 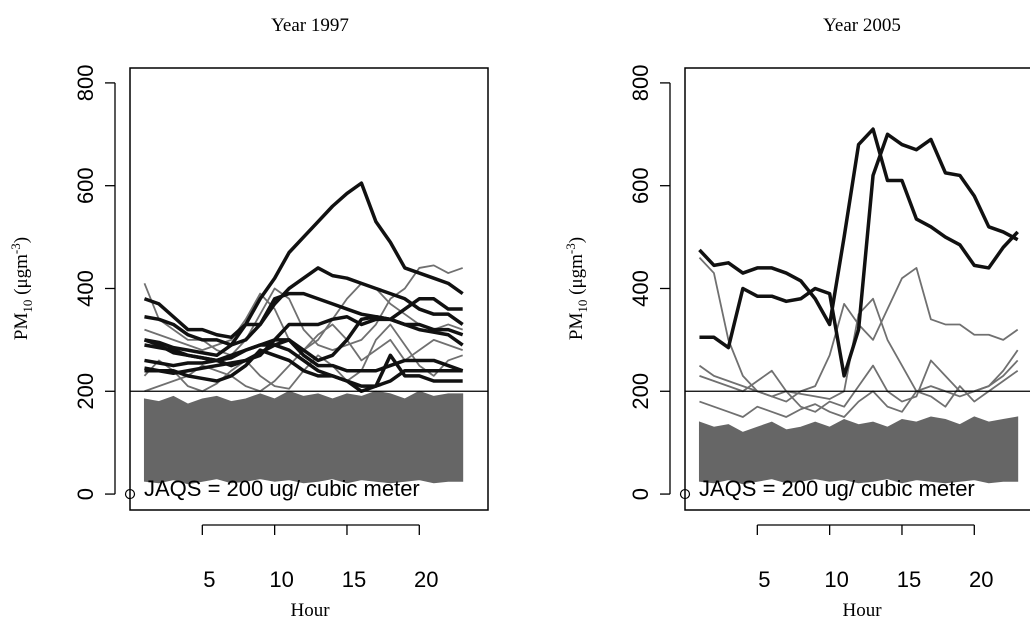 I want to click on chart-title: Year 1997, so click(x=310, y=25).